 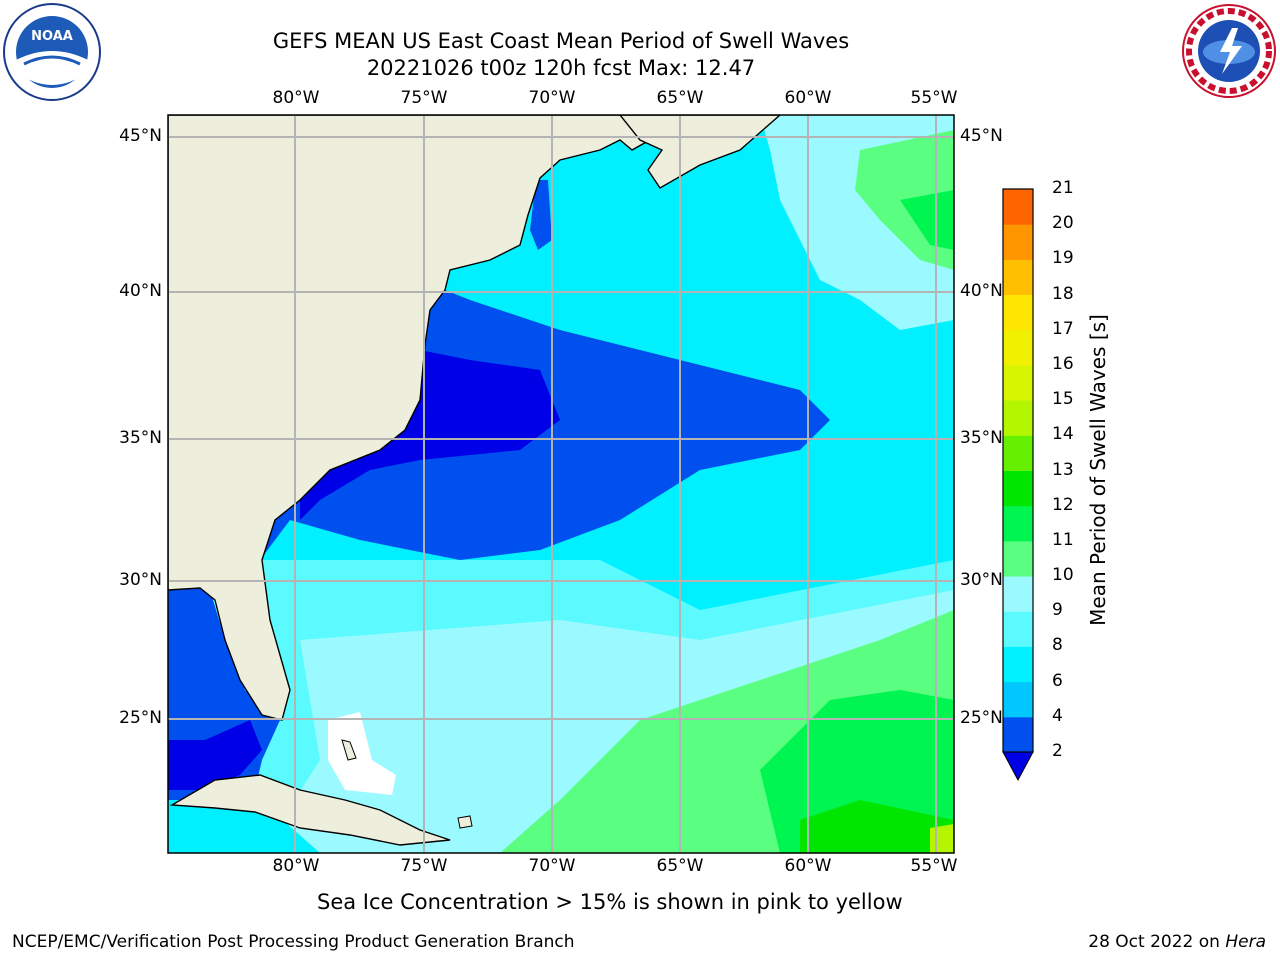 I want to click on colorbar-tick-label: 14, so click(x=1063, y=434).